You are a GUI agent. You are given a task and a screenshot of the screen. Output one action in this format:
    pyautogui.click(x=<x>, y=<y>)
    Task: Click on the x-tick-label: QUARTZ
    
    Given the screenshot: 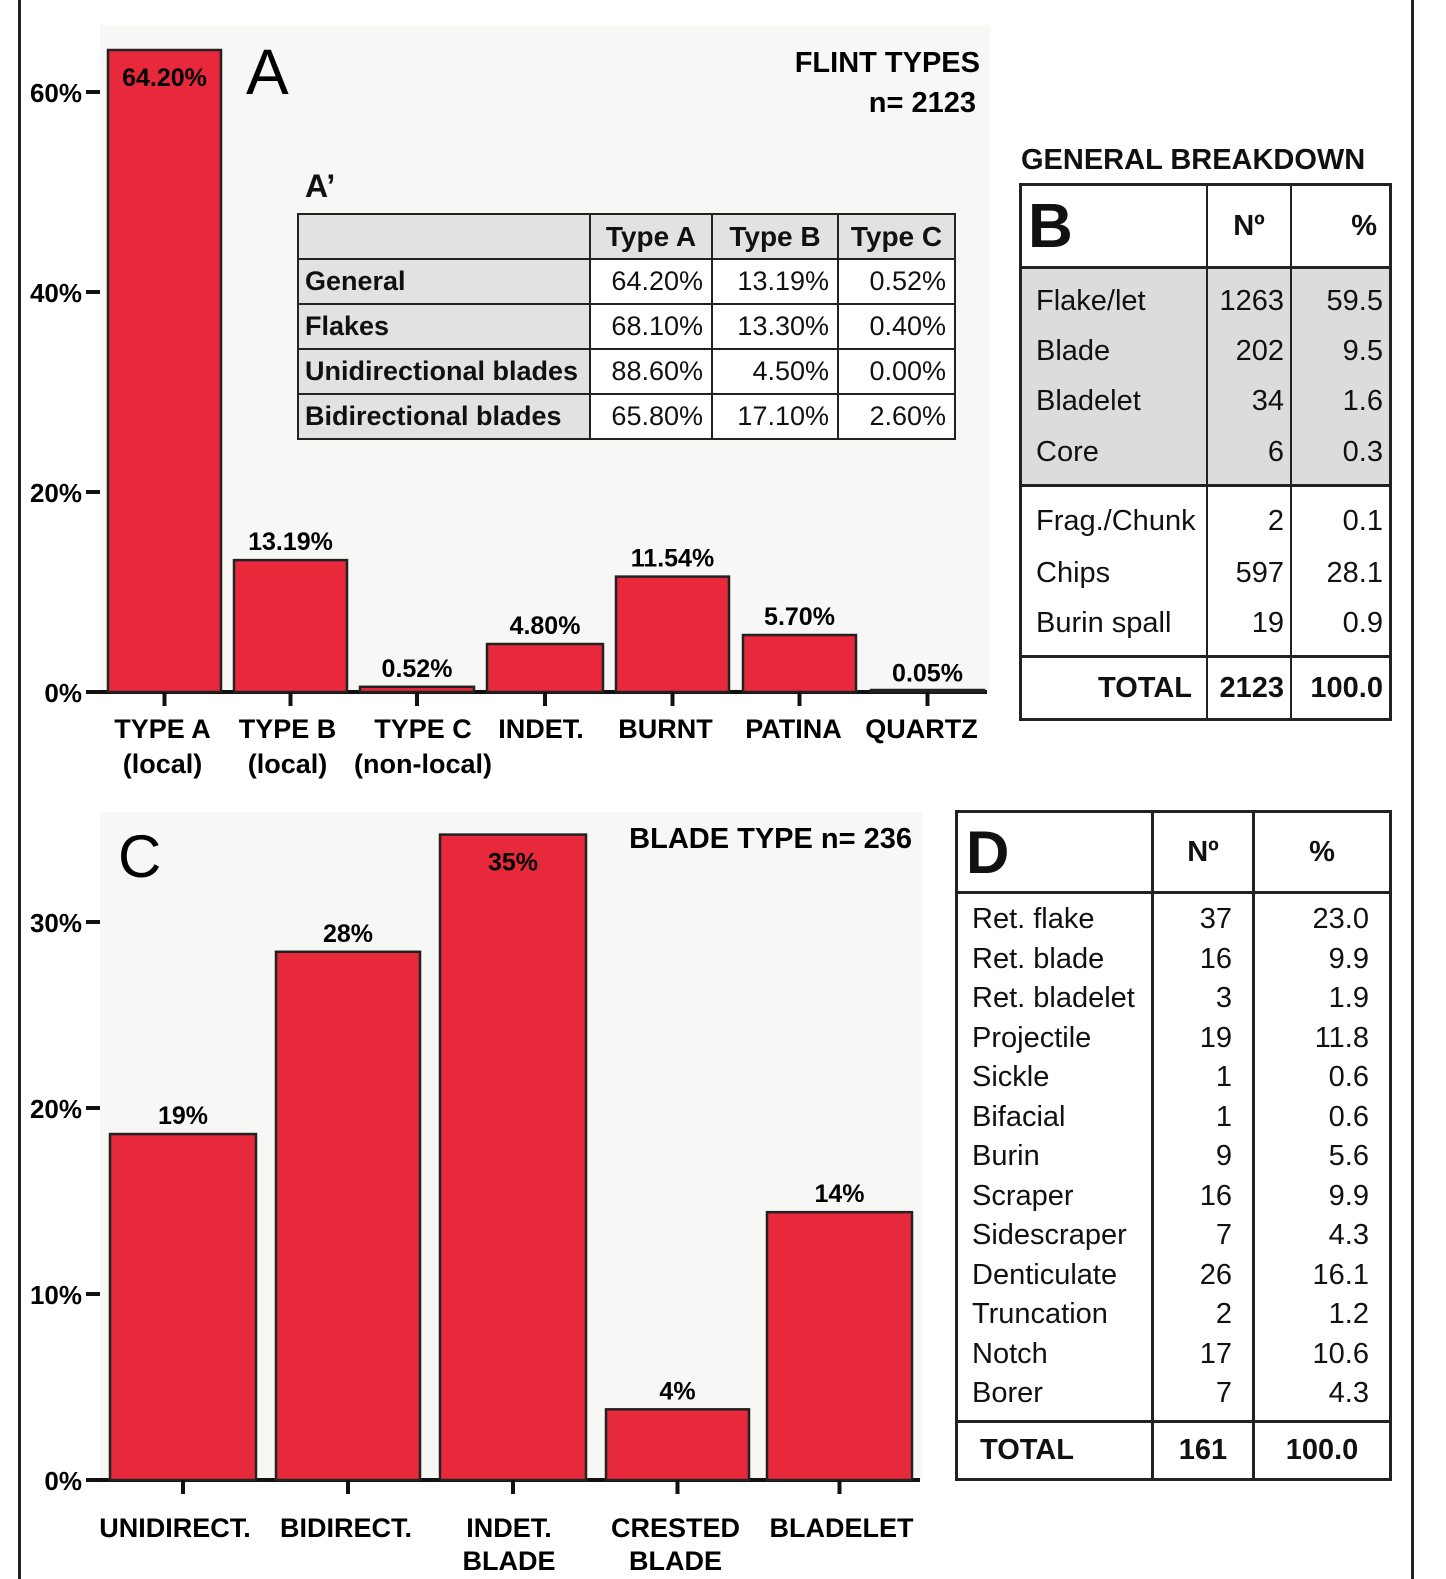 What is the action you would take?
    pyautogui.click(x=921, y=729)
    